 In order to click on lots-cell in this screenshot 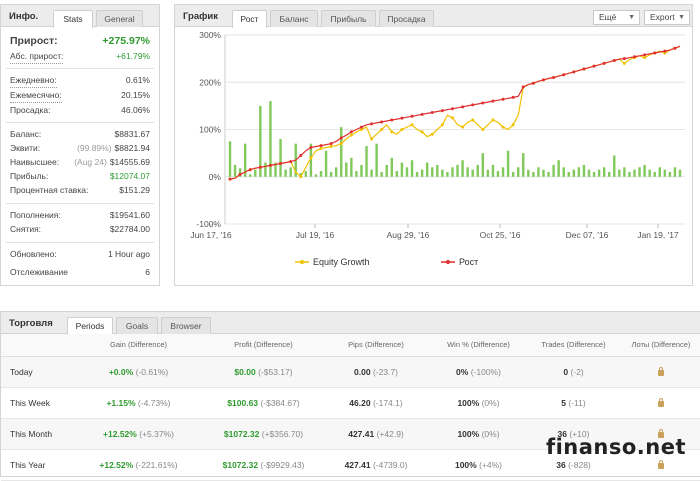, I will do `click(660, 372)`.